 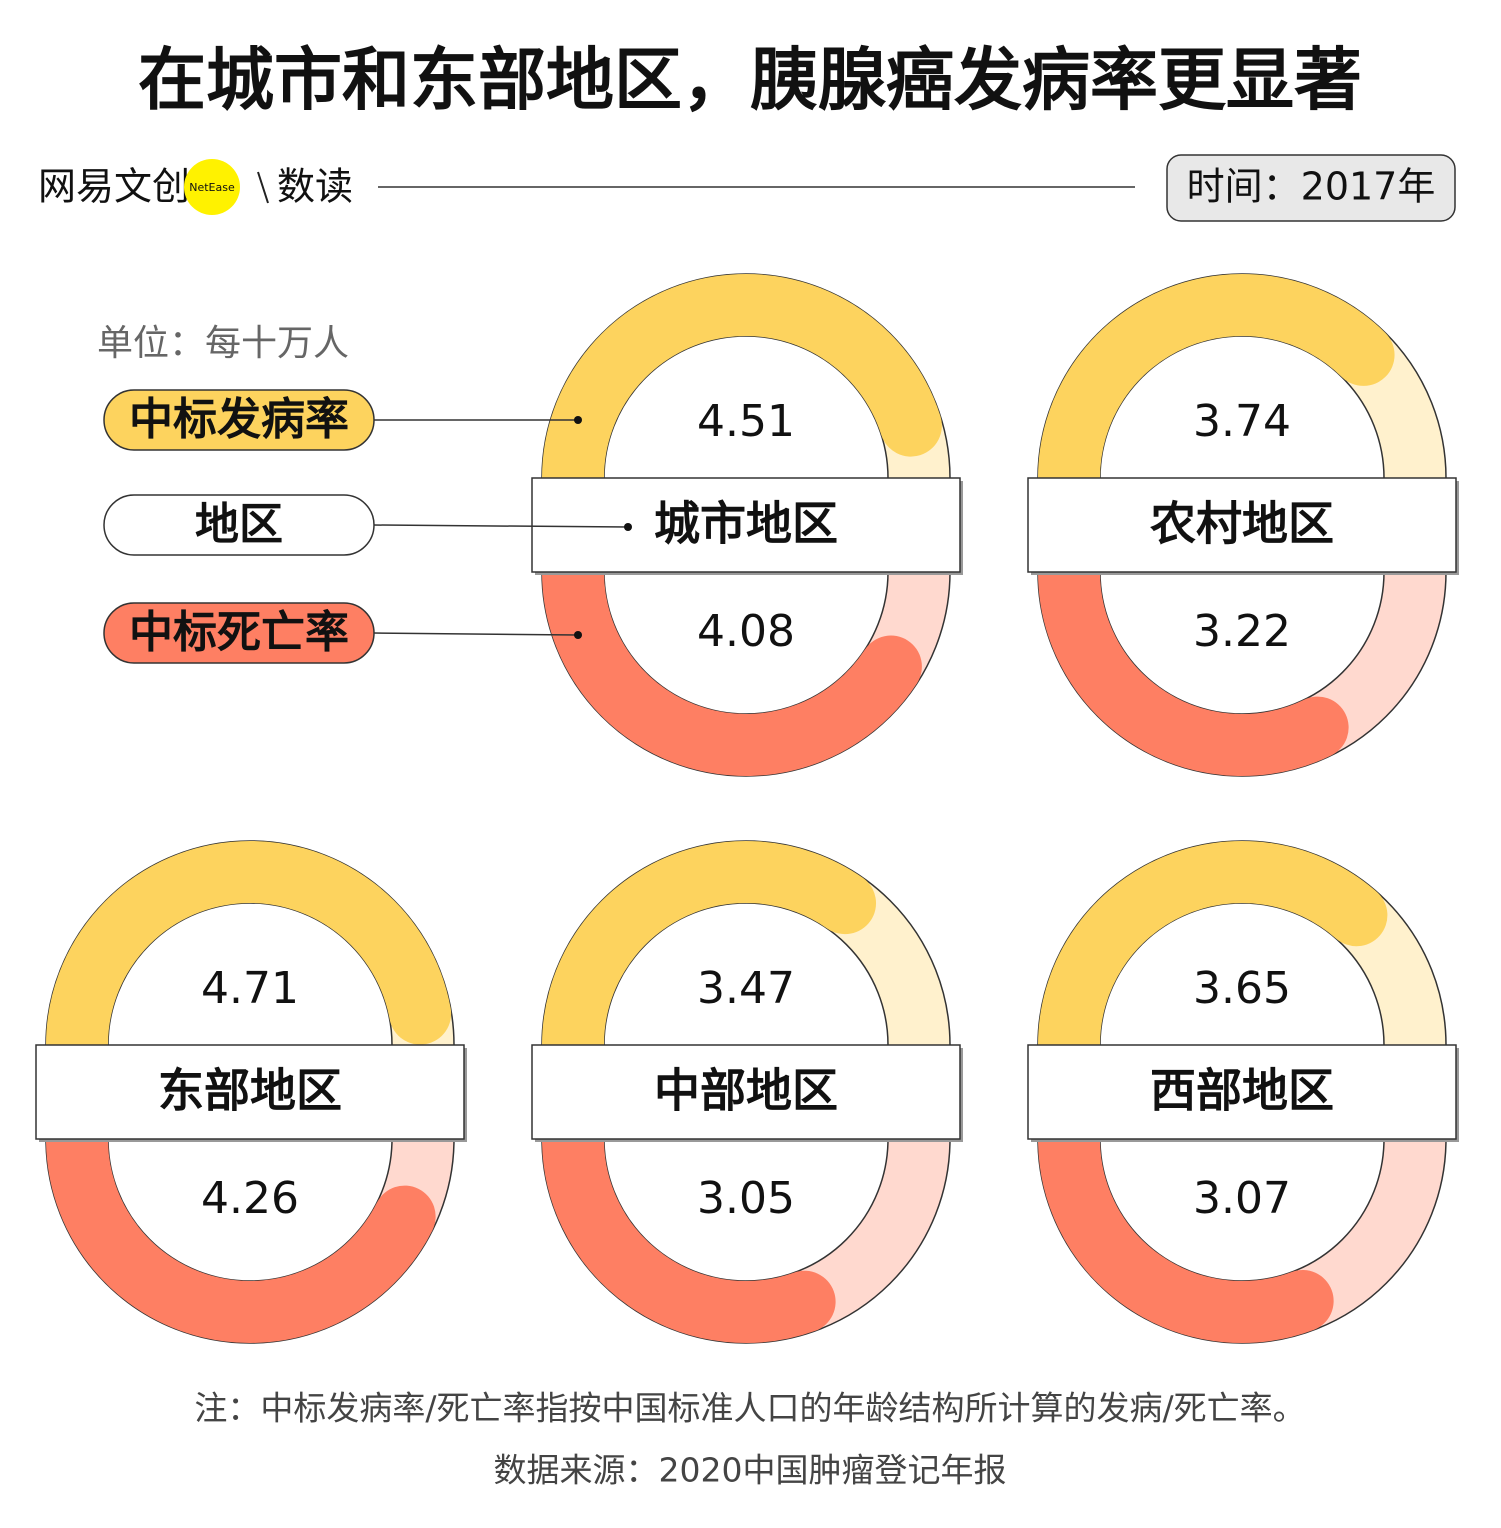 I want to click on legend-label: 地区, so click(x=239, y=524).